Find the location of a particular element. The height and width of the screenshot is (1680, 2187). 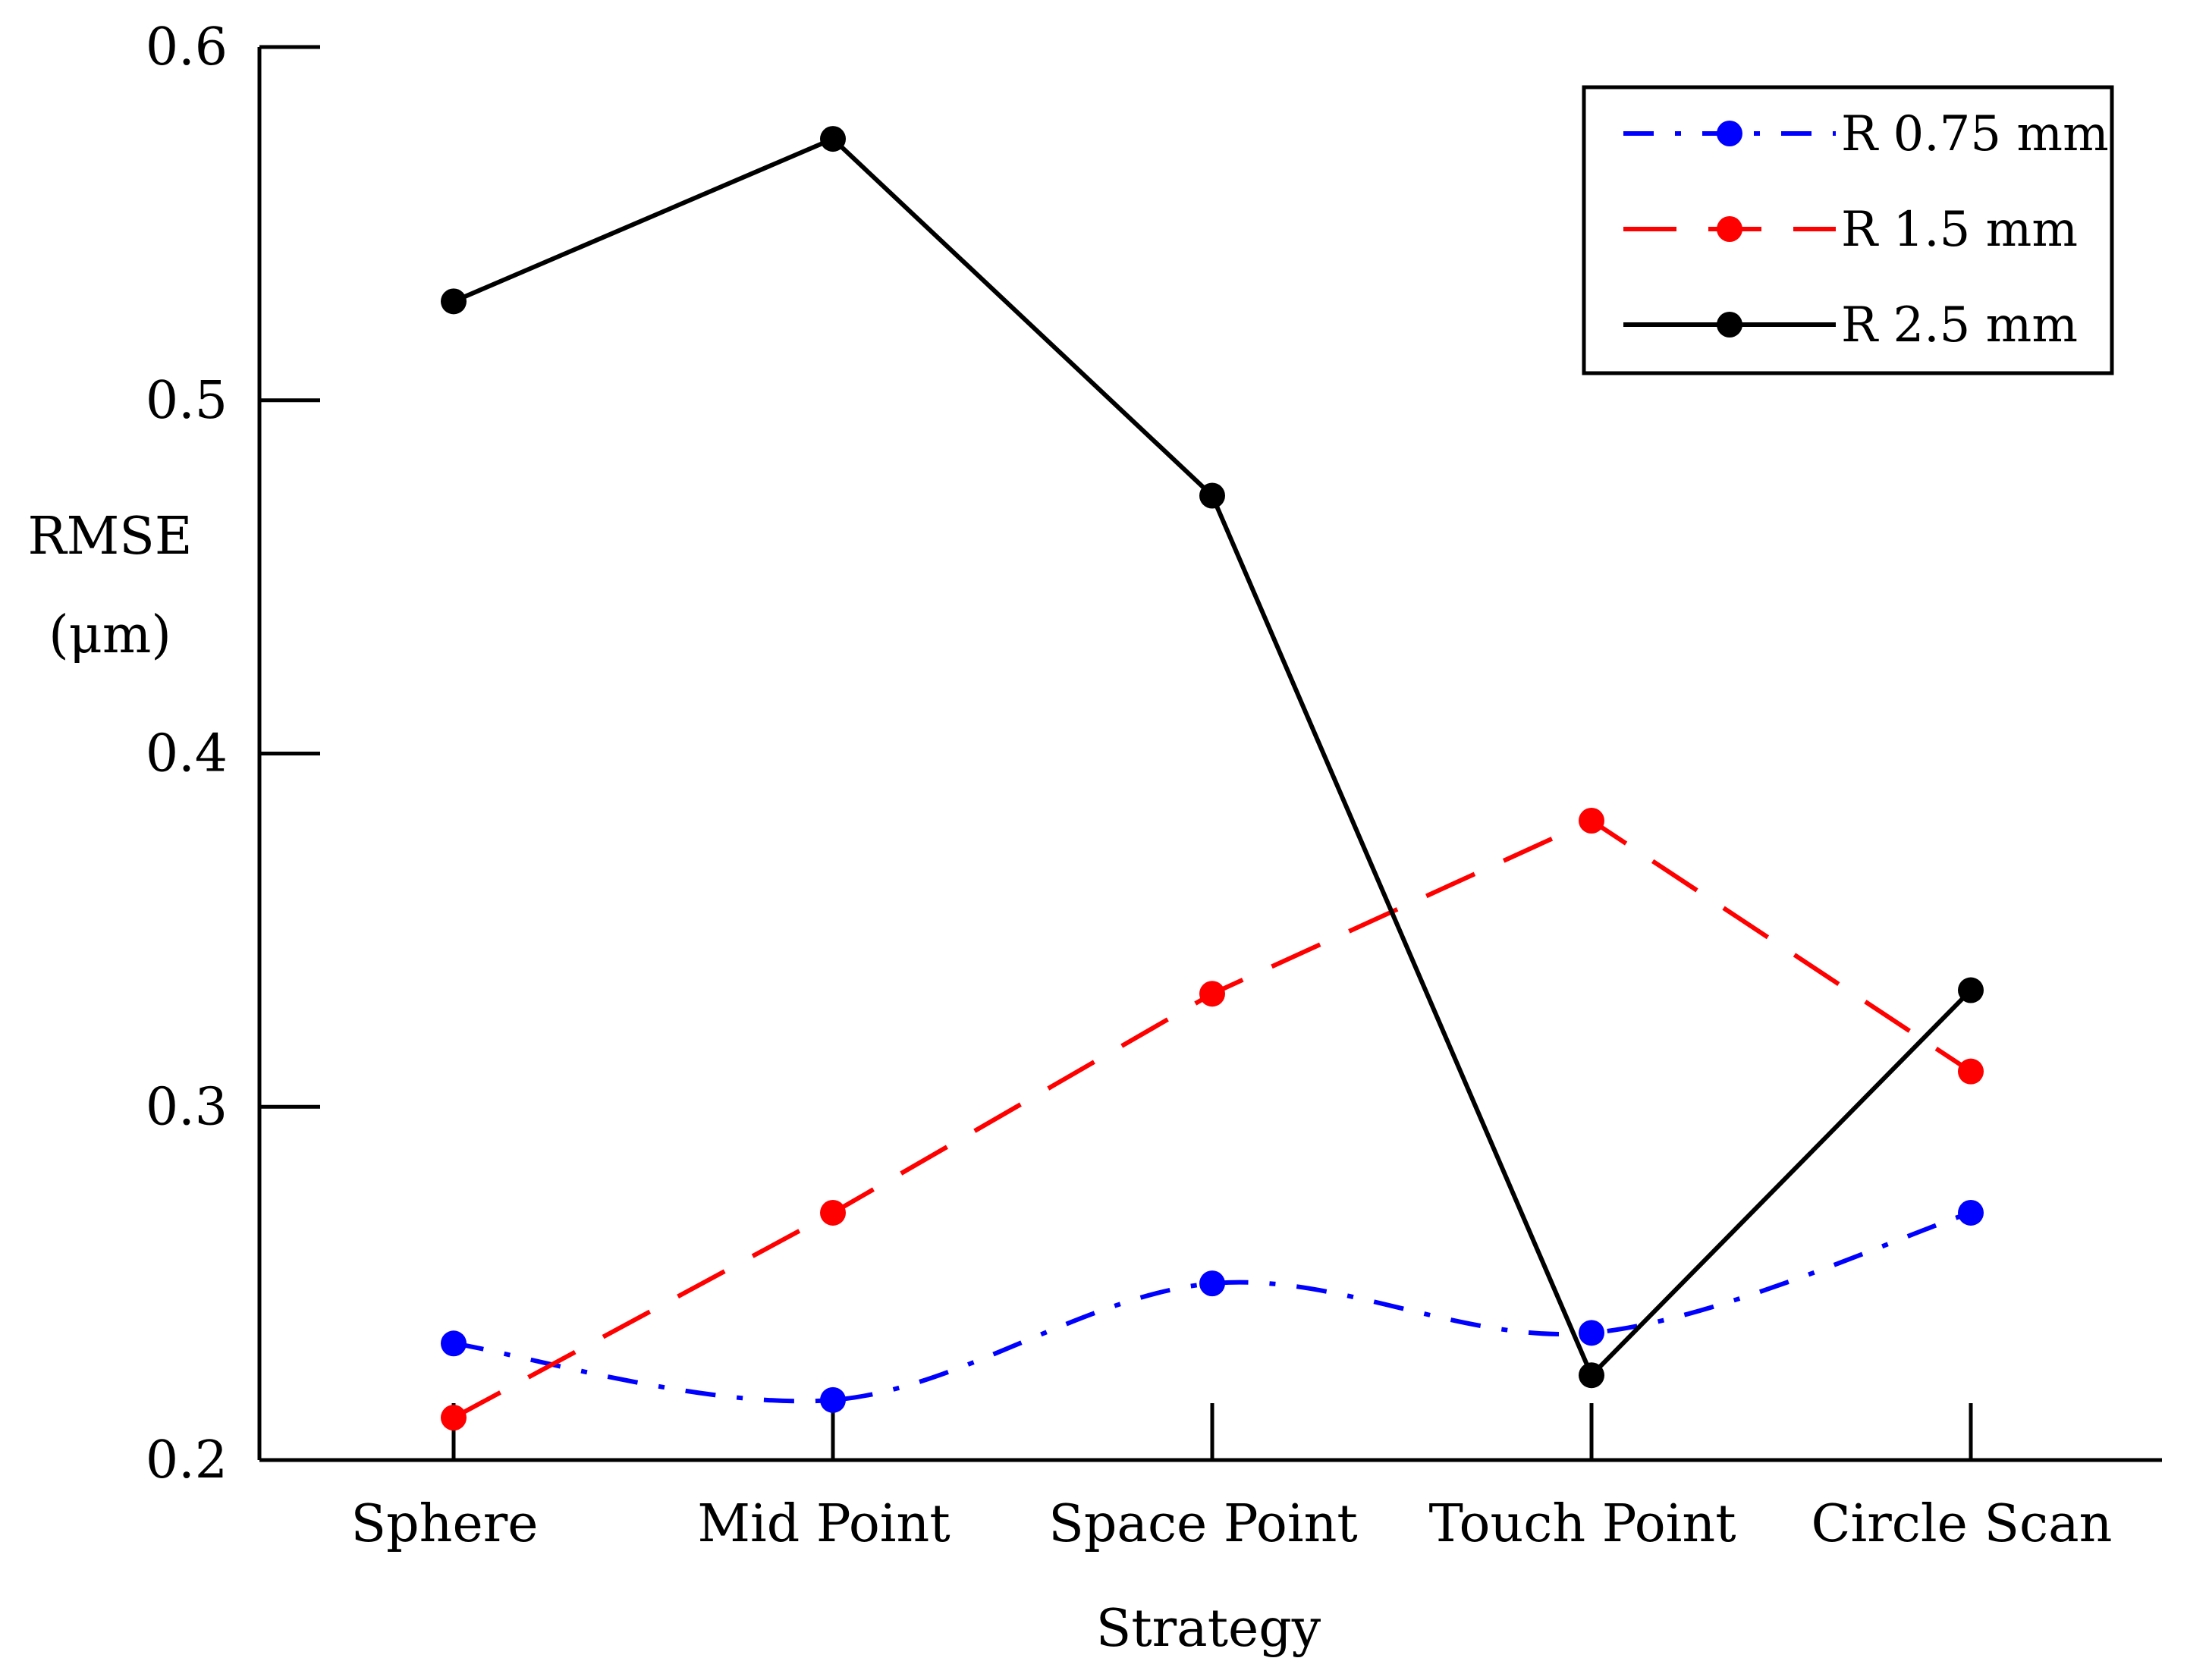

legend-label: R 0.75 mm is located at coordinates (1975, 134).